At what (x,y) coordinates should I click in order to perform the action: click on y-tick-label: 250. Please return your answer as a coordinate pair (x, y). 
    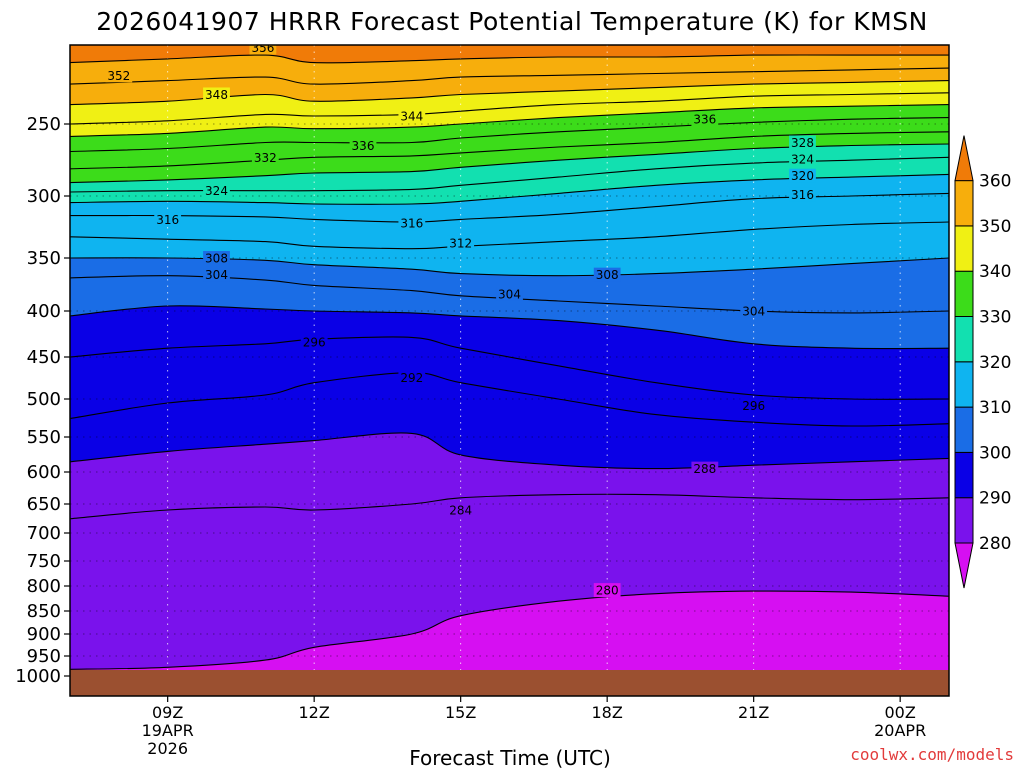
    Looking at the image, I should click on (44, 124).